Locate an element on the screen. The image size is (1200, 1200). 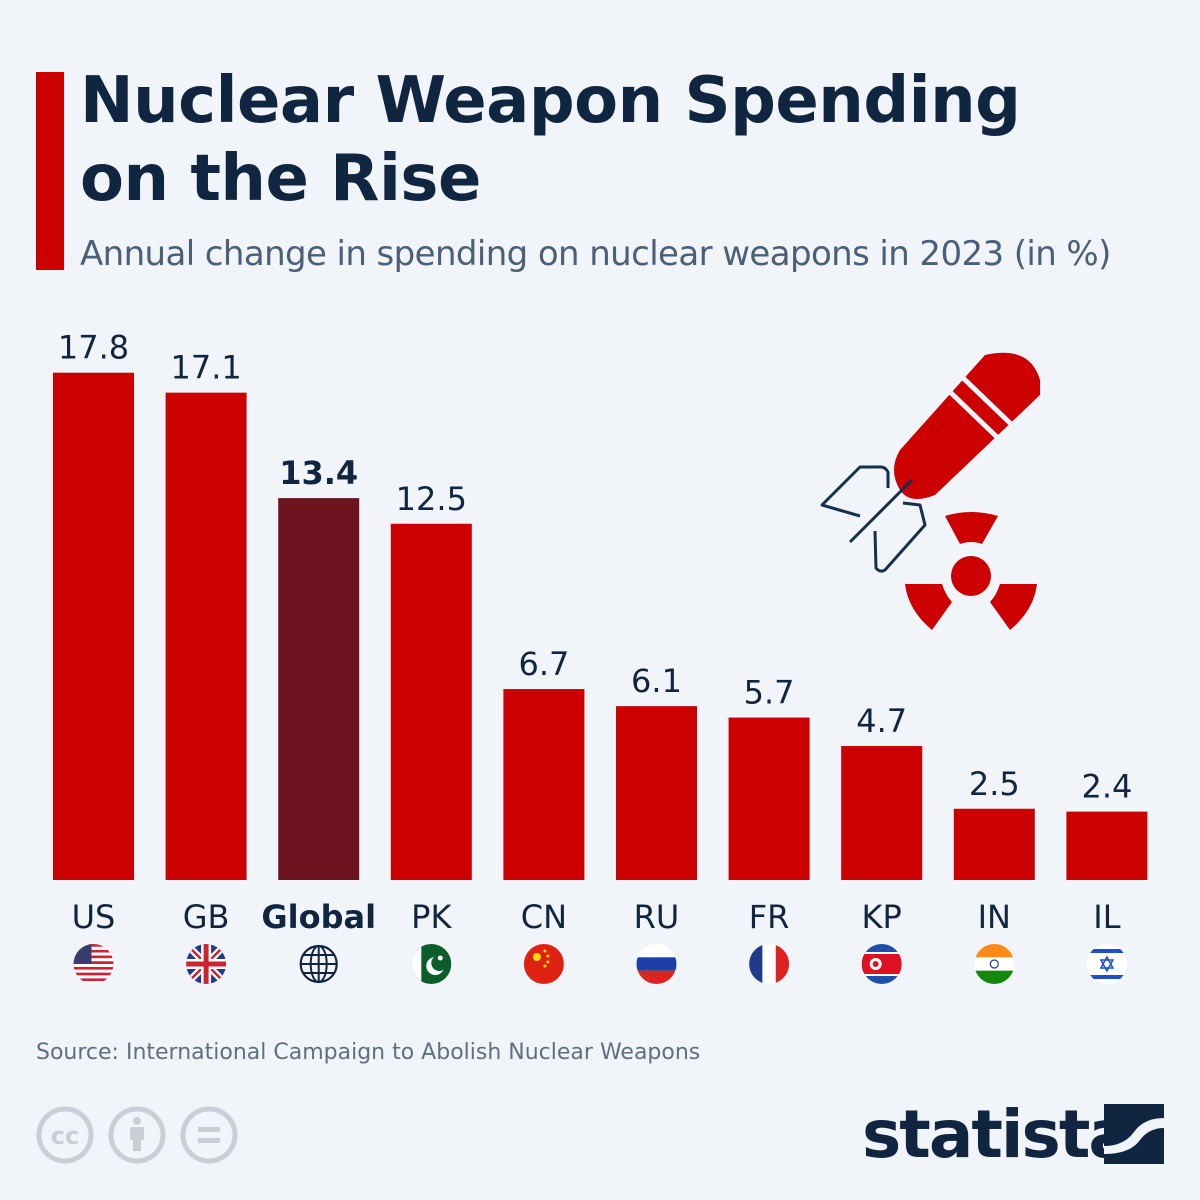
bar-gb is located at coordinates (206, 636).